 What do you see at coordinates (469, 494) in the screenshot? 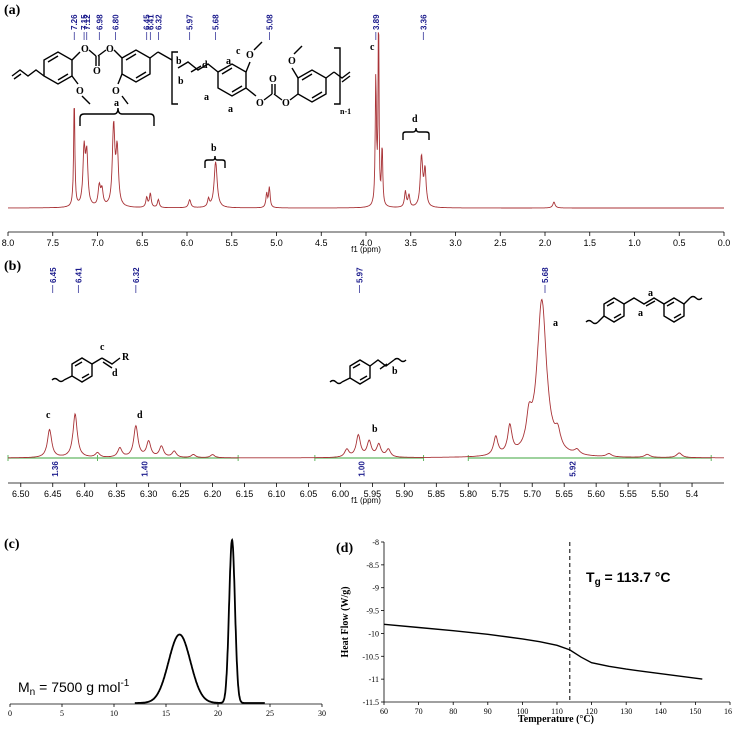
I see `x-tick-label: 5.80` at bounding box center [469, 494].